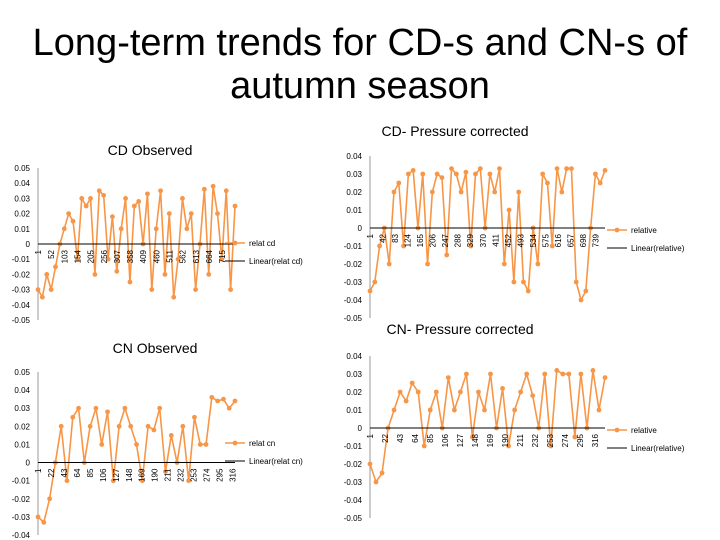 This screenshot has width=720, height=540. What do you see at coordinates (353, 464) in the screenshot?
I see `y-tick-label: -0.02` at bounding box center [353, 464].